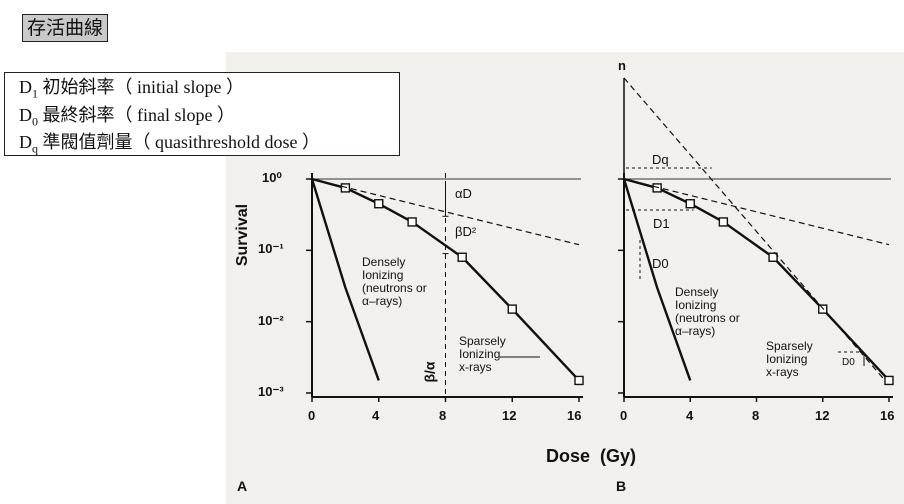 This screenshot has width=904, height=504. Describe the element at coordinates (271, 391) in the screenshot. I see `y-tick-label: 10⁻³` at that location.